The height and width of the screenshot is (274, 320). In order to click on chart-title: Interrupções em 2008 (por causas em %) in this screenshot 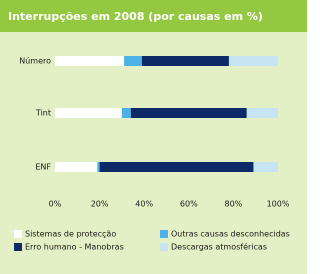, I will do `click(135, 16)`.